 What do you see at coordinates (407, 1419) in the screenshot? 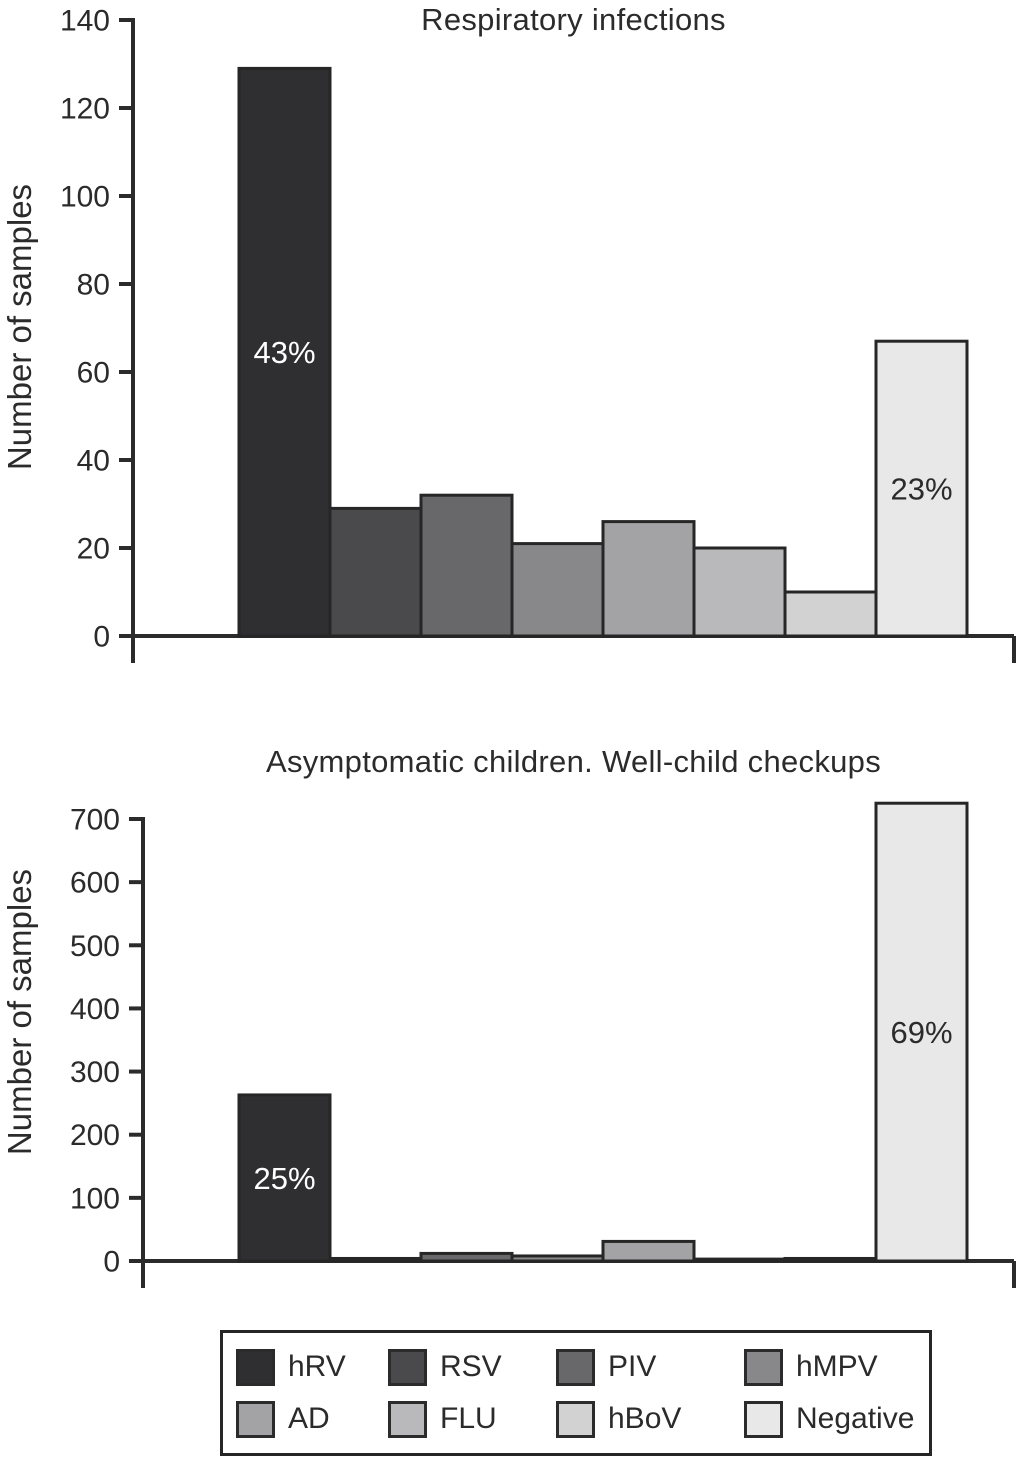
I see `legend-swatch-FLU` at bounding box center [407, 1419].